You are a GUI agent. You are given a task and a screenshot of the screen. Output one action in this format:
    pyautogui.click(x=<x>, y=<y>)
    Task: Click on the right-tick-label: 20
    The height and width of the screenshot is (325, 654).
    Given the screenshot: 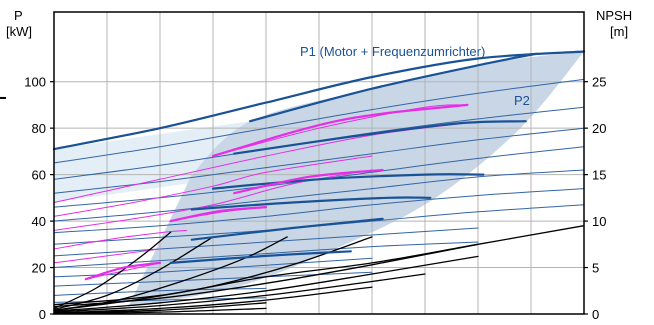 What is the action you would take?
    pyautogui.click(x=599, y=128)
    